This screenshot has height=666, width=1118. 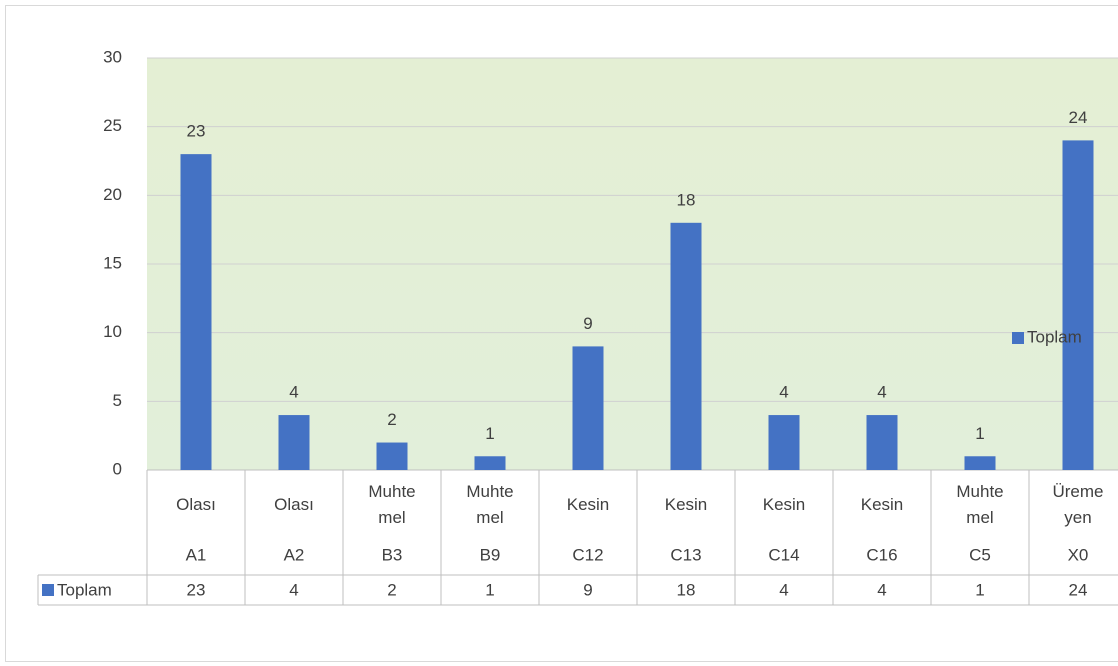 I want to click on x-tick-label: C14, so click(x=783, y=554).